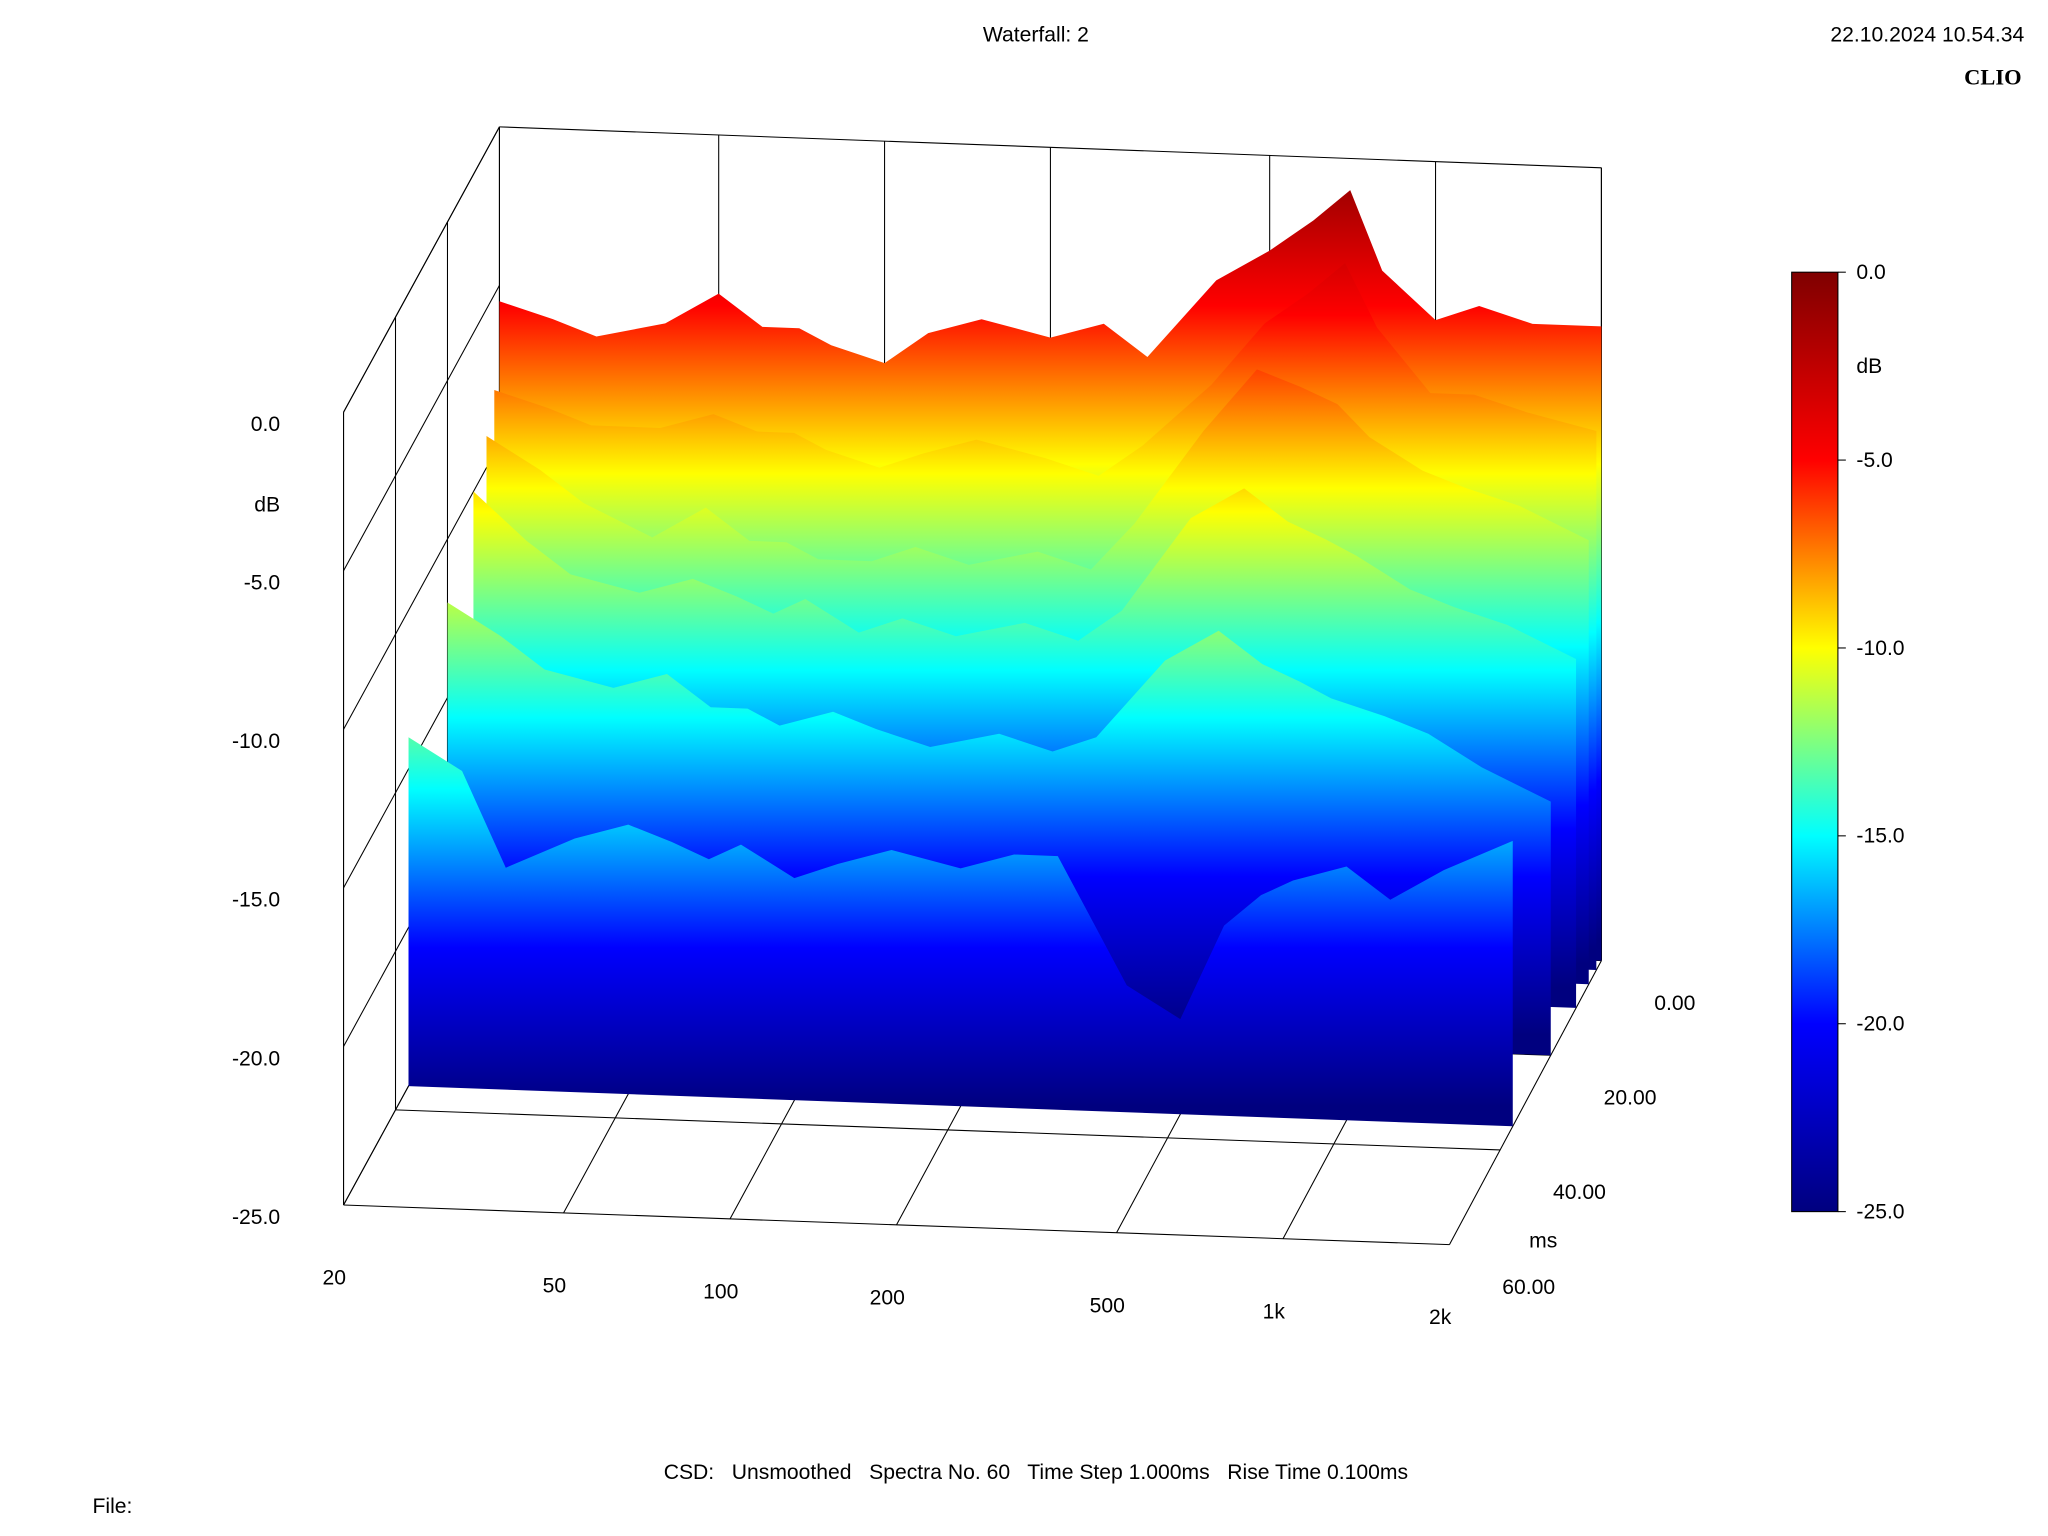 This screenshot has width=2048, height=1536. What do you see at coordinates (1869, 366) in the screenshot?
I see `colorbar-label: dB` at bounding box center [1869, 366].